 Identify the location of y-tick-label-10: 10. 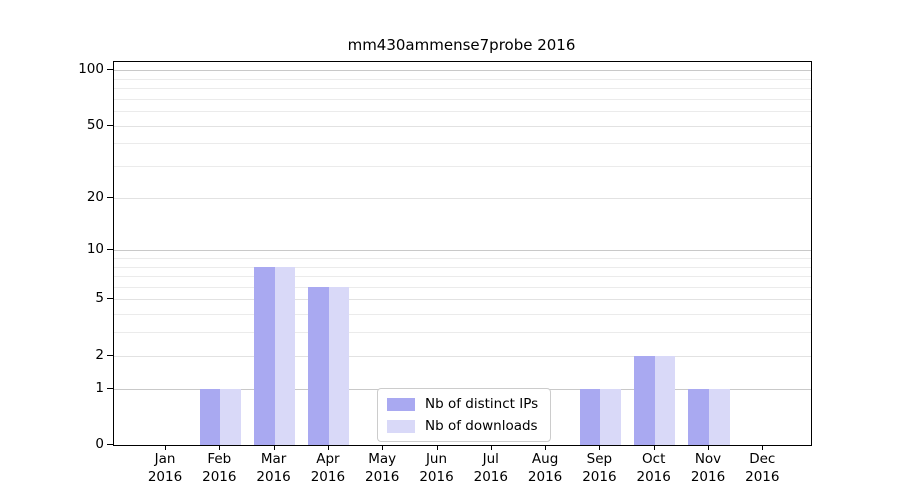
(95, 249).